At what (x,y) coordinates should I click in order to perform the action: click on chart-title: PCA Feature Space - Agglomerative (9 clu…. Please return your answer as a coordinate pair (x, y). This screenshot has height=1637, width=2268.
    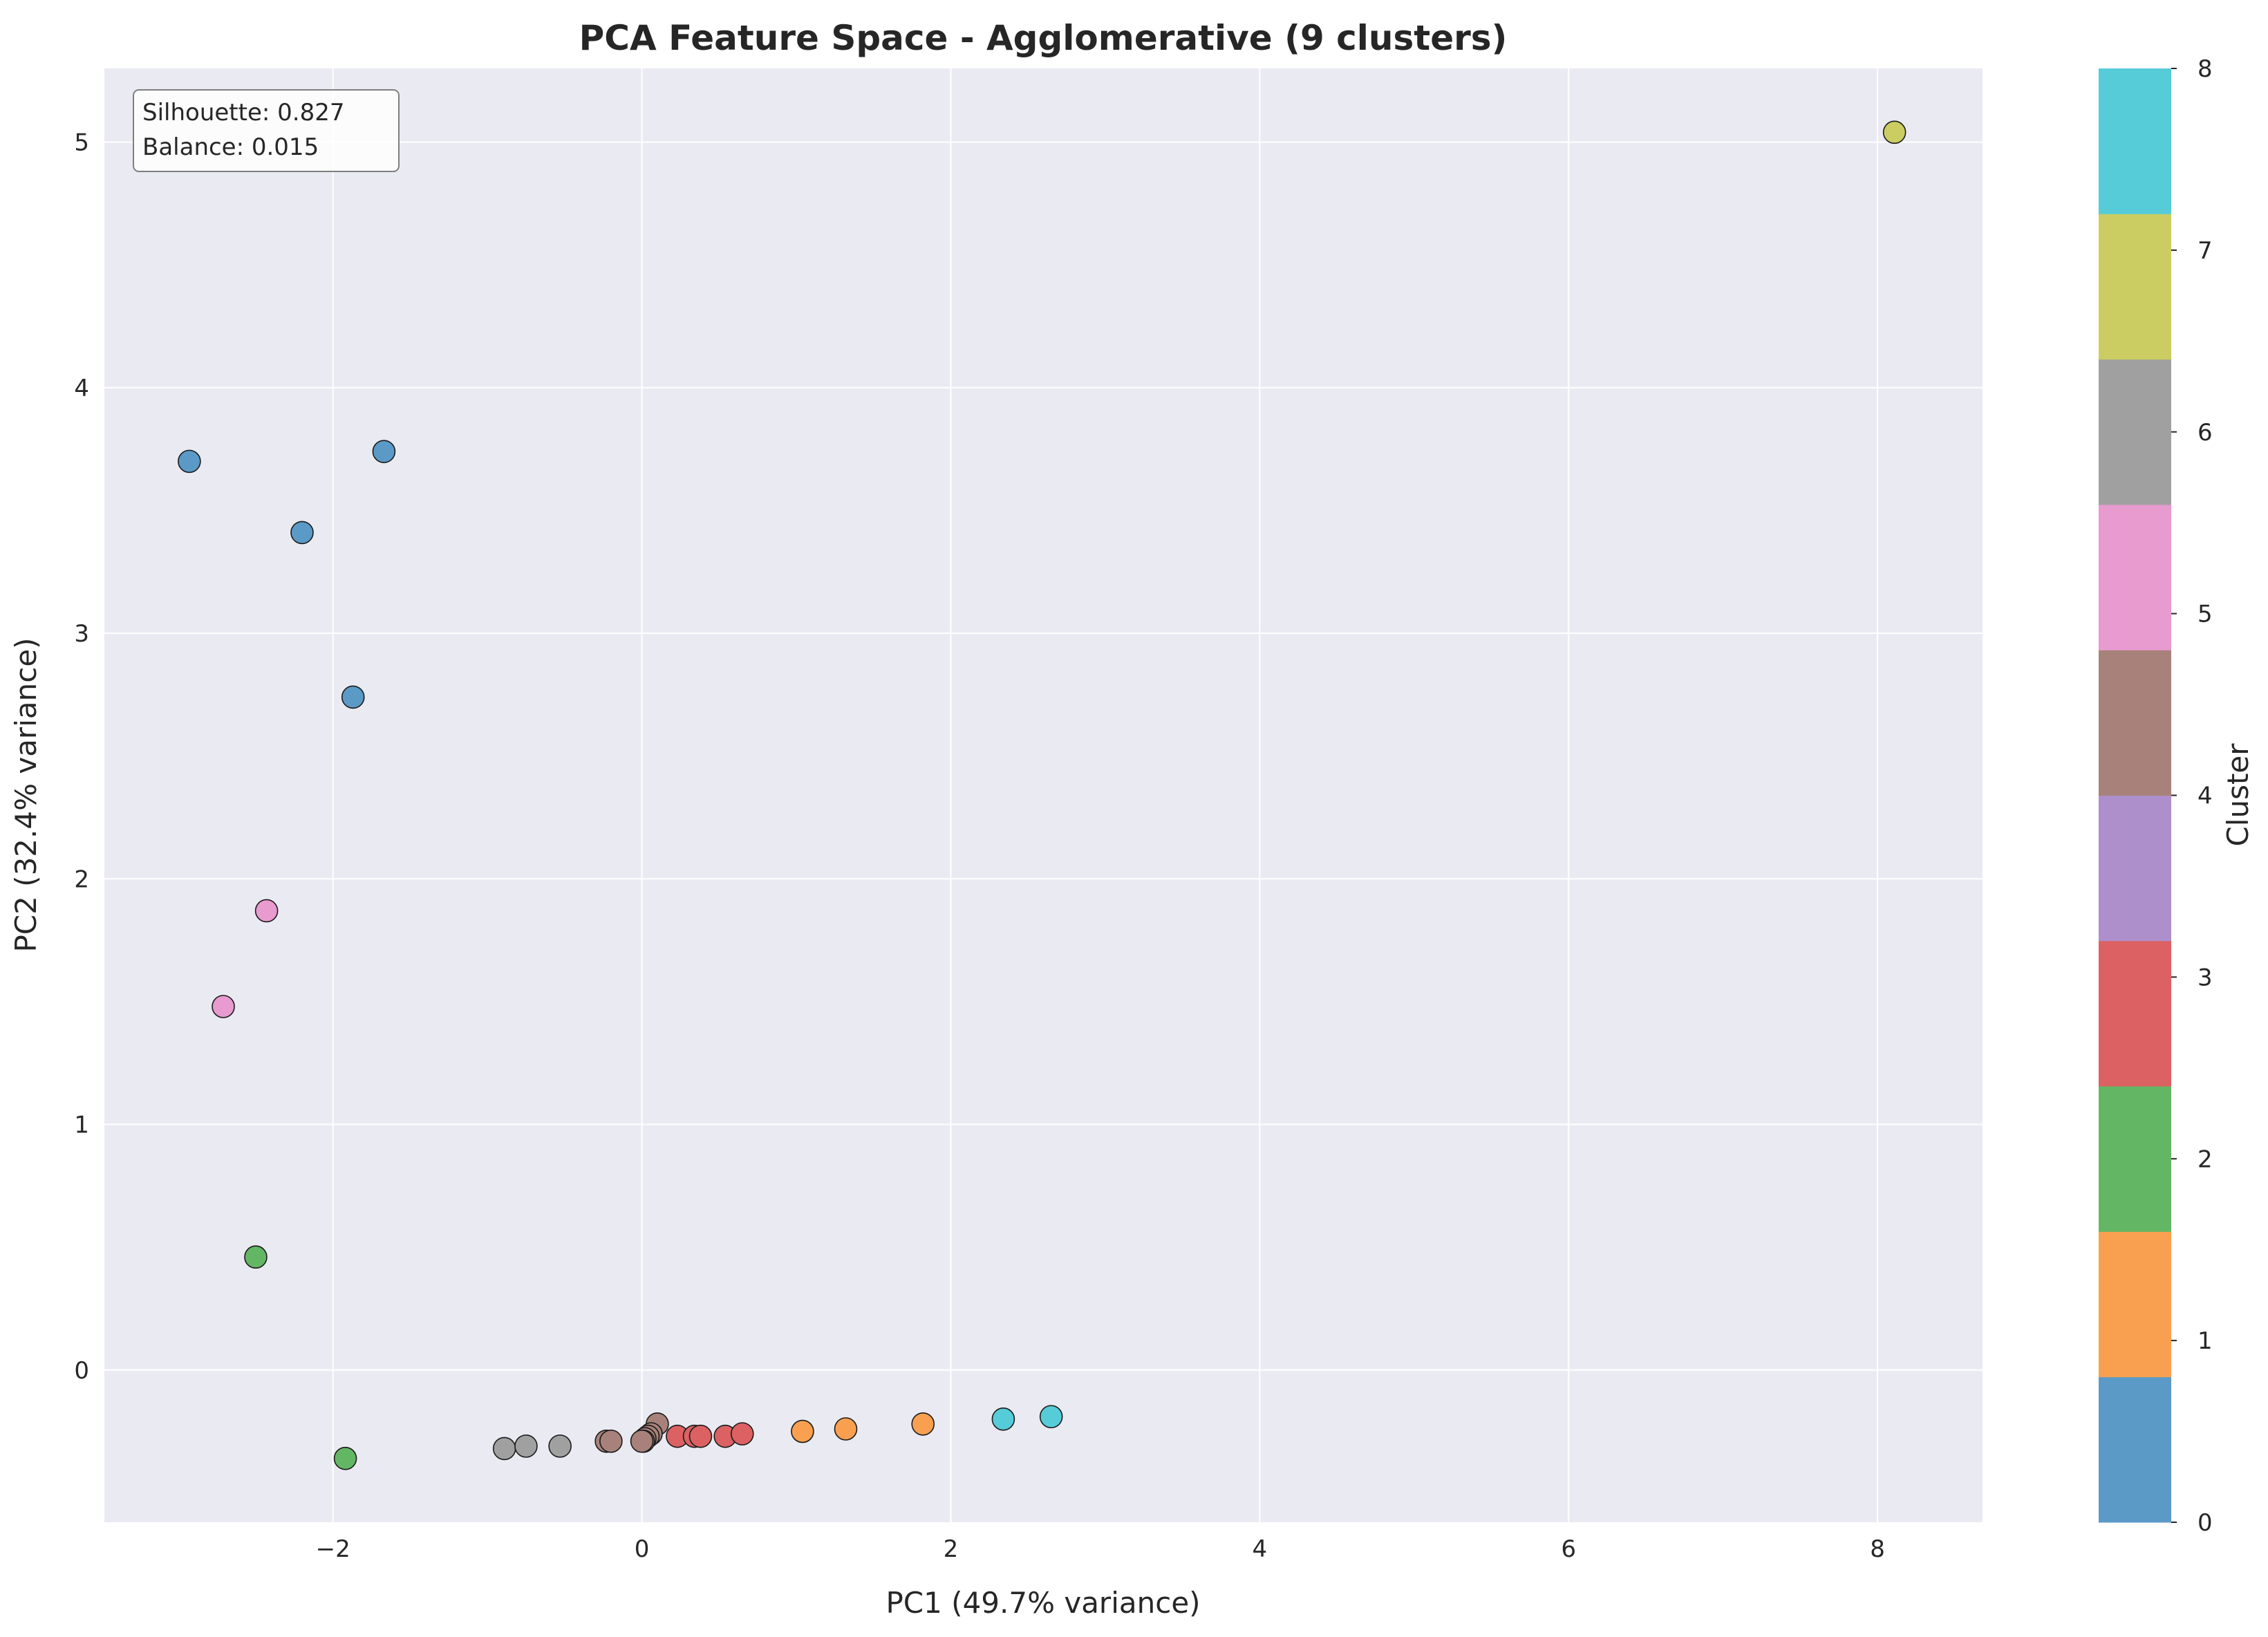
    Looking at the image, I should click on (1043, 38).